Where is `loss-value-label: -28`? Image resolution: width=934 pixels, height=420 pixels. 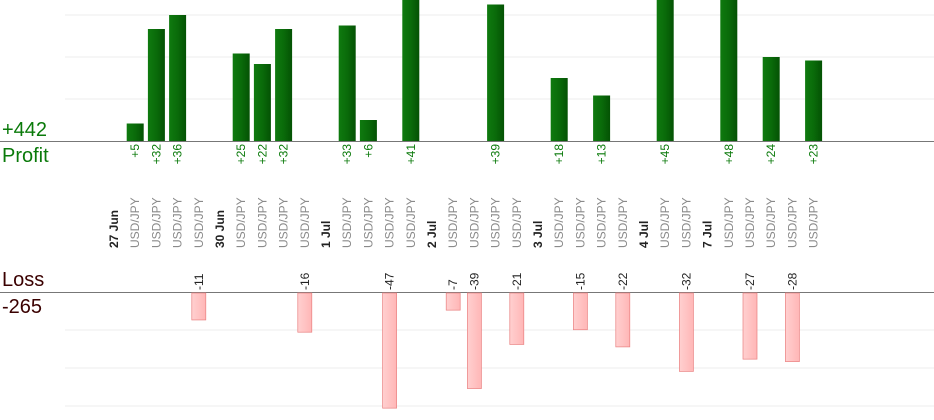 loss-value-label: -28 is located at coordinates (792, 281).